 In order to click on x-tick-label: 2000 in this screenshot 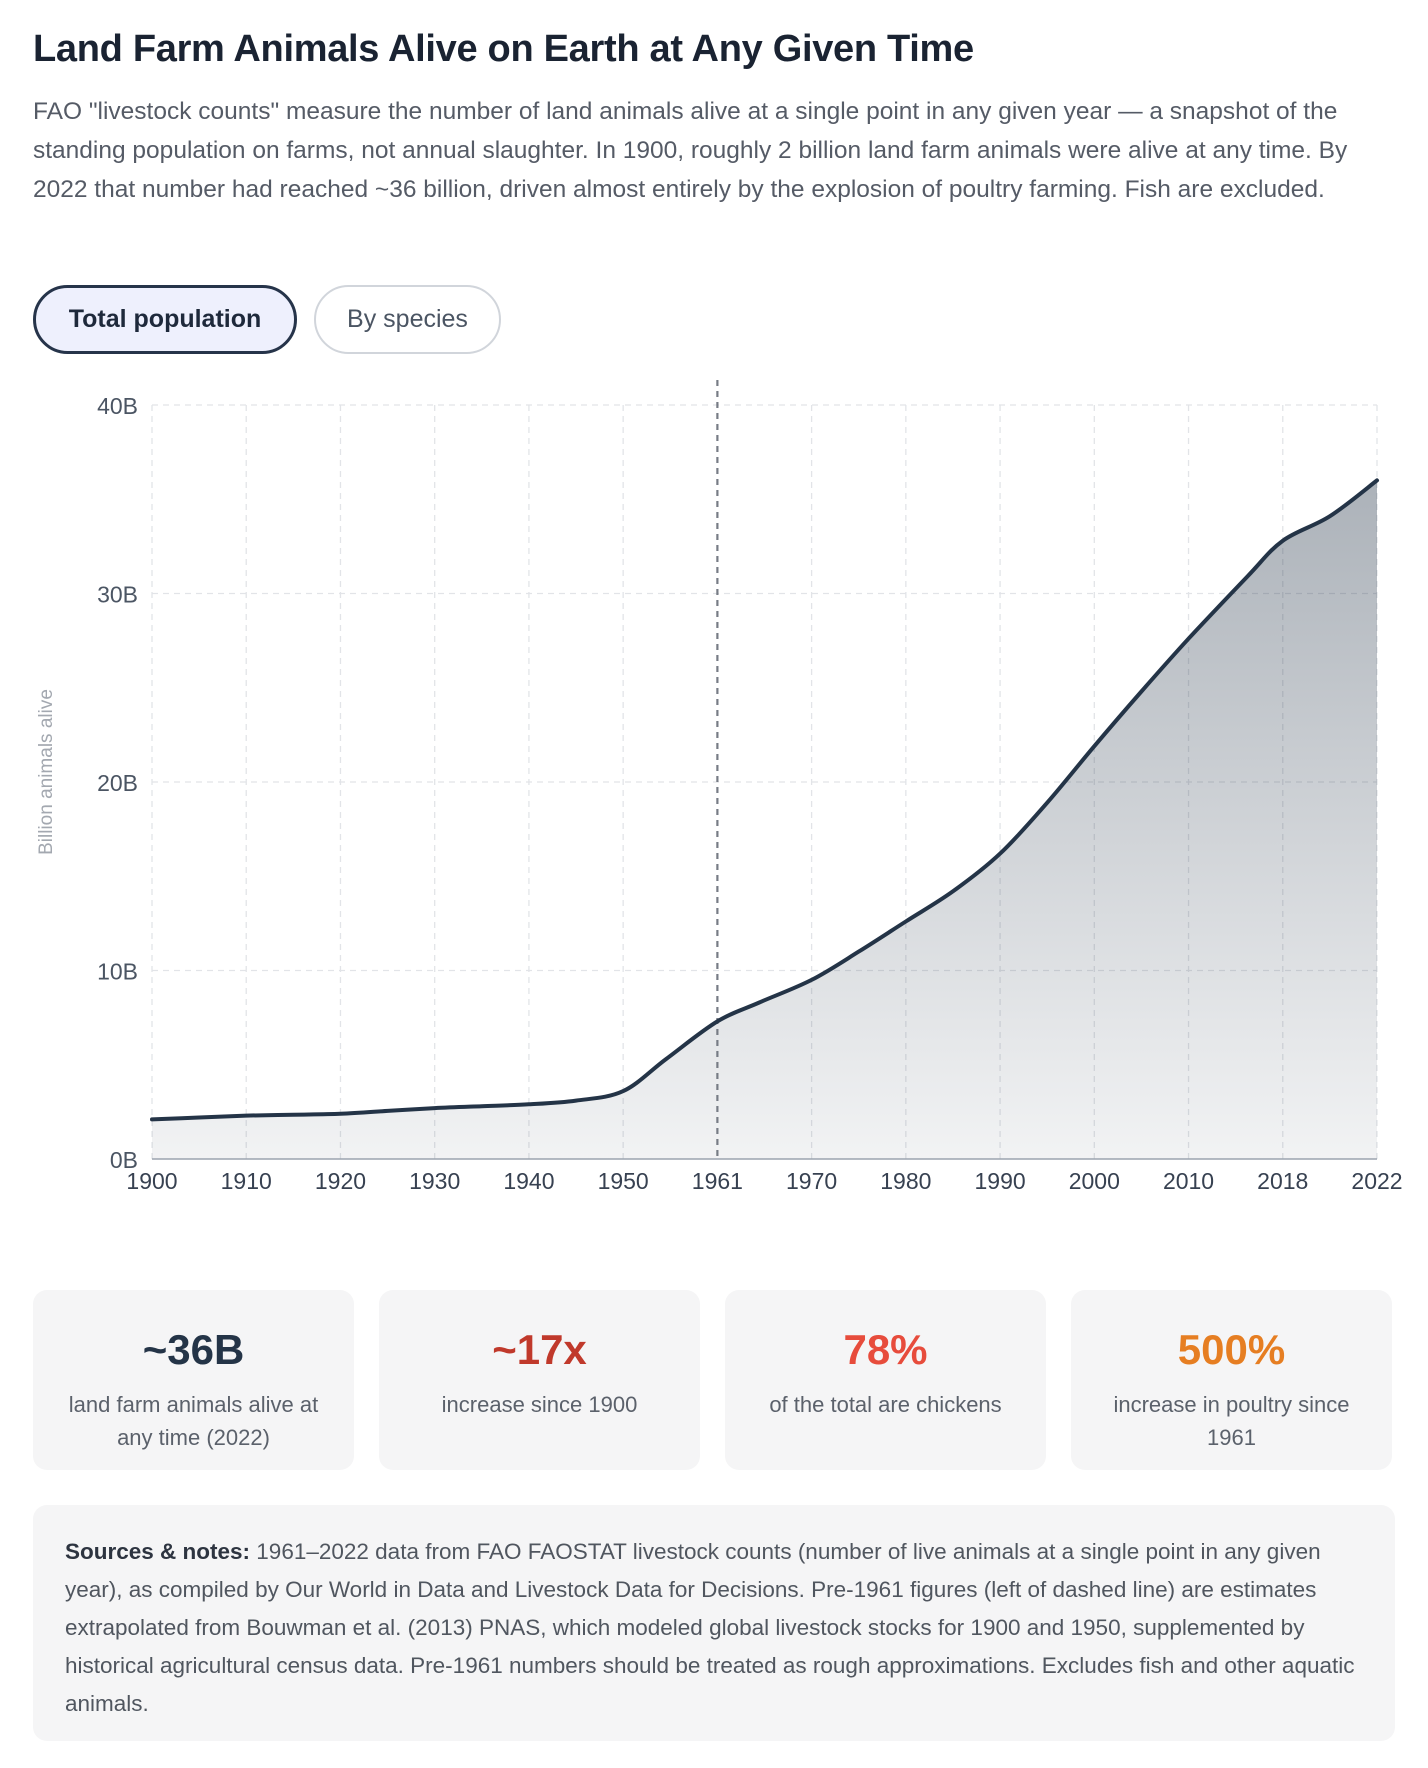, I will do `click(1094, 1181)`.